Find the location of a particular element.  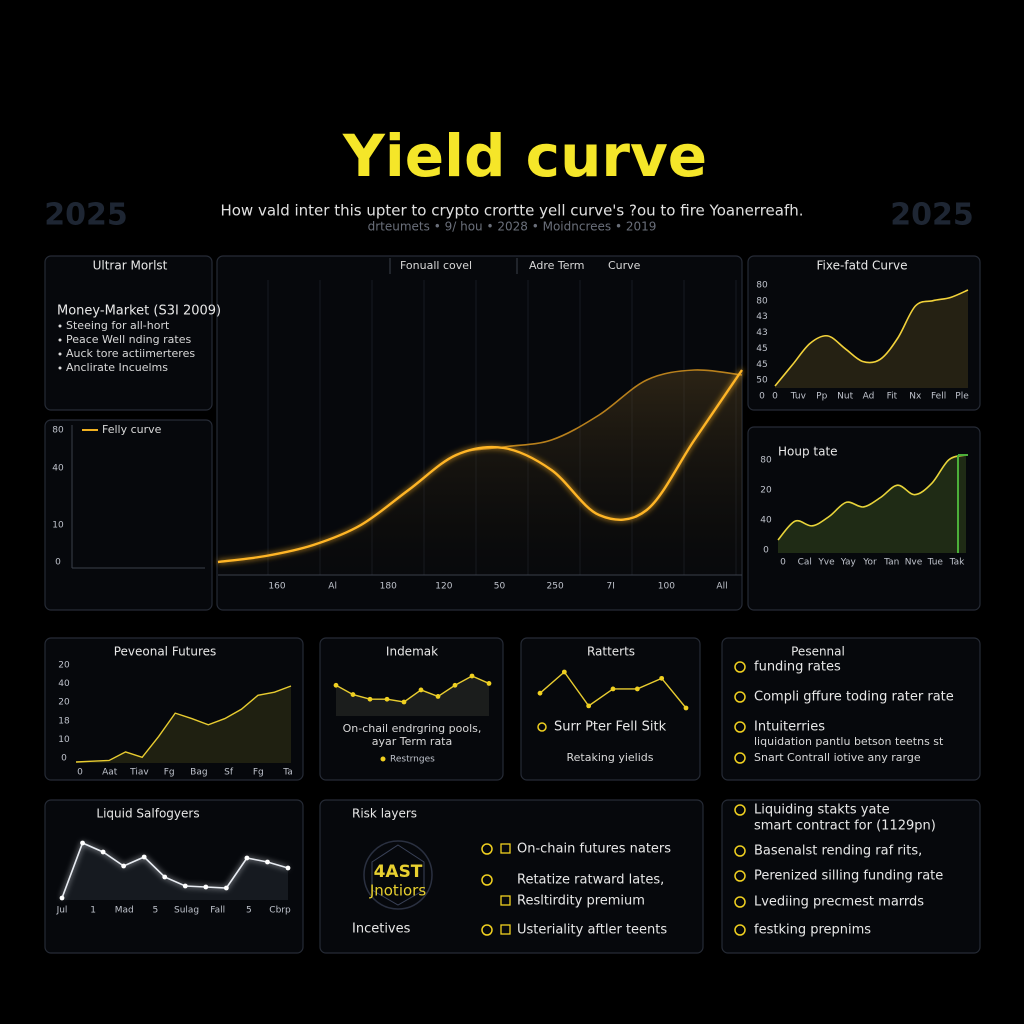

legend-label: Fonuall covel is located at coordinates (436, 265).